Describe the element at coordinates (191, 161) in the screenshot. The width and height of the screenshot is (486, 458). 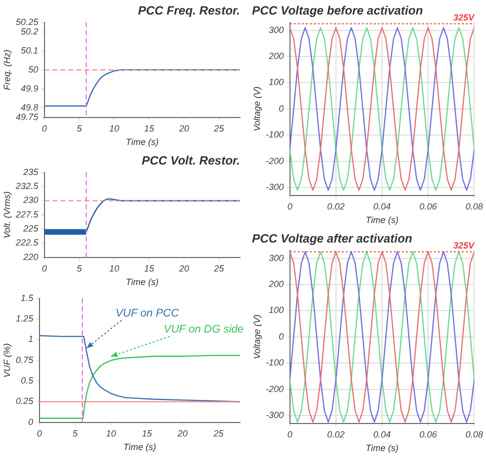
I see `chart-title: PCC Volt. Restor.` at that location.